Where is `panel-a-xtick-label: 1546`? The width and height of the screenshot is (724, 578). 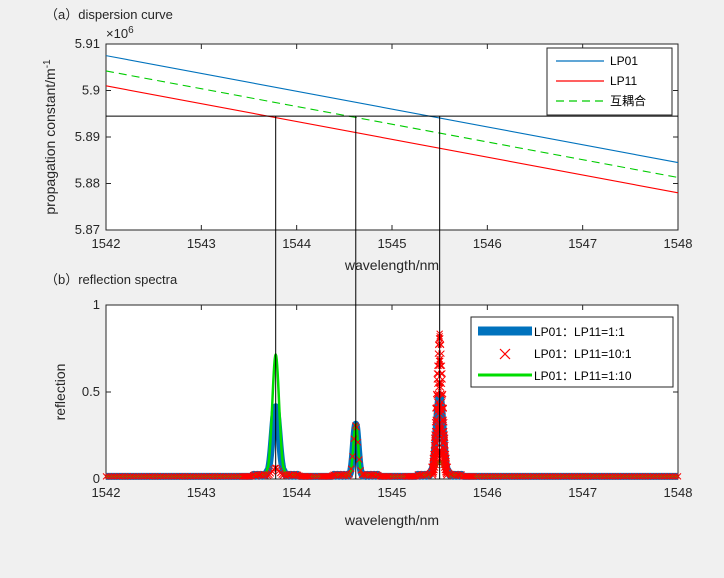 panel-a-xtick-label: 1546 is located at coordinates (487, 243).